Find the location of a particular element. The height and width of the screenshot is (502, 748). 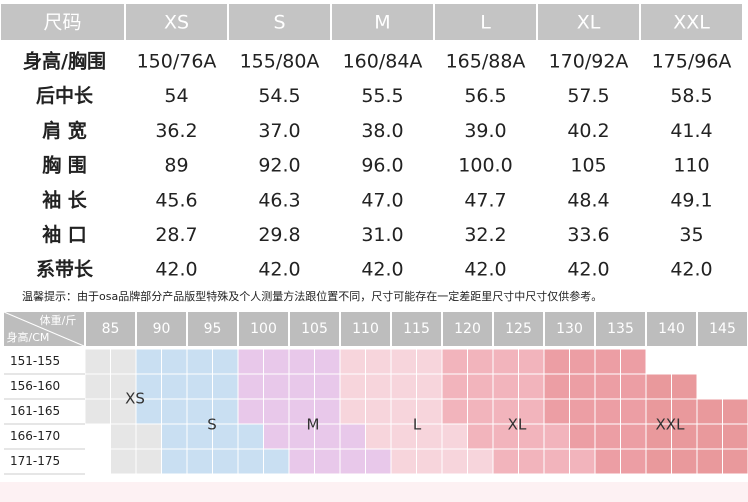

header-text: 尺码 is located at coordinates (62, 23).